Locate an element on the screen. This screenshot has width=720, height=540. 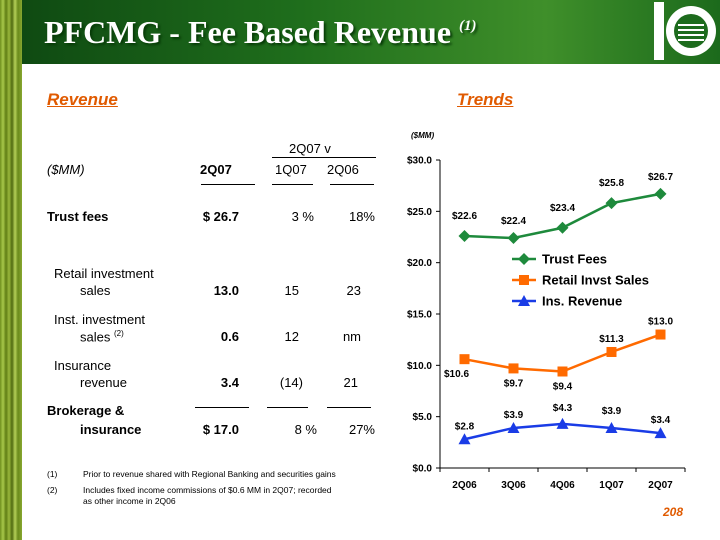
row-label-brokerage-l2: insurance is located at coordinates (111, 429).